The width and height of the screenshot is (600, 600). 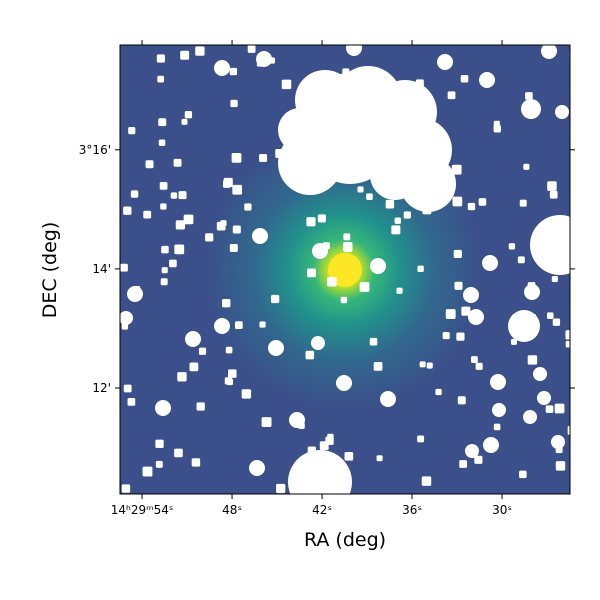 I want to click on y-tick-label: 12', so click(x=101, y=388).